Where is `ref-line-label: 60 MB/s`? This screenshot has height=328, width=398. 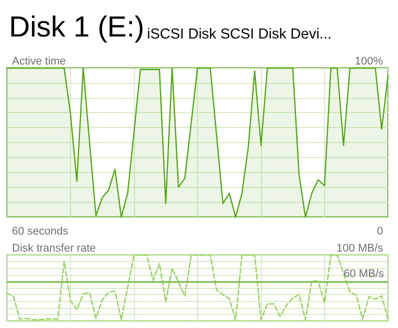
ref-line-label: 60 MB/s is located at coordinates (364, 274).